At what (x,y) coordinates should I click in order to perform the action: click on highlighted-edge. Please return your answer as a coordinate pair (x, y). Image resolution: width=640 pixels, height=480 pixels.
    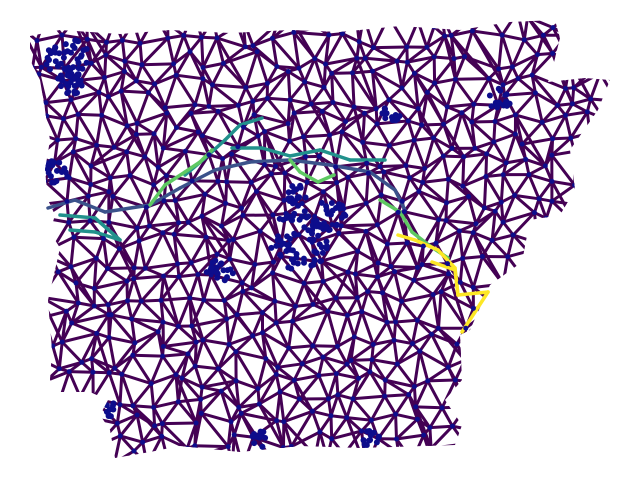
    Looking at the image, I should click on (165, 196).